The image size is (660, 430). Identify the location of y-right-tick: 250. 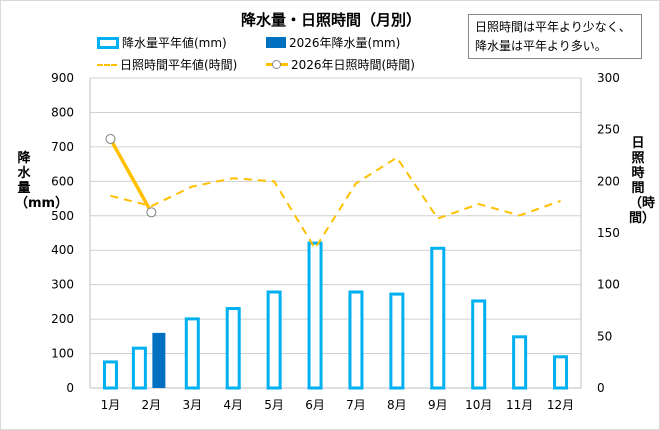
(608, 130).